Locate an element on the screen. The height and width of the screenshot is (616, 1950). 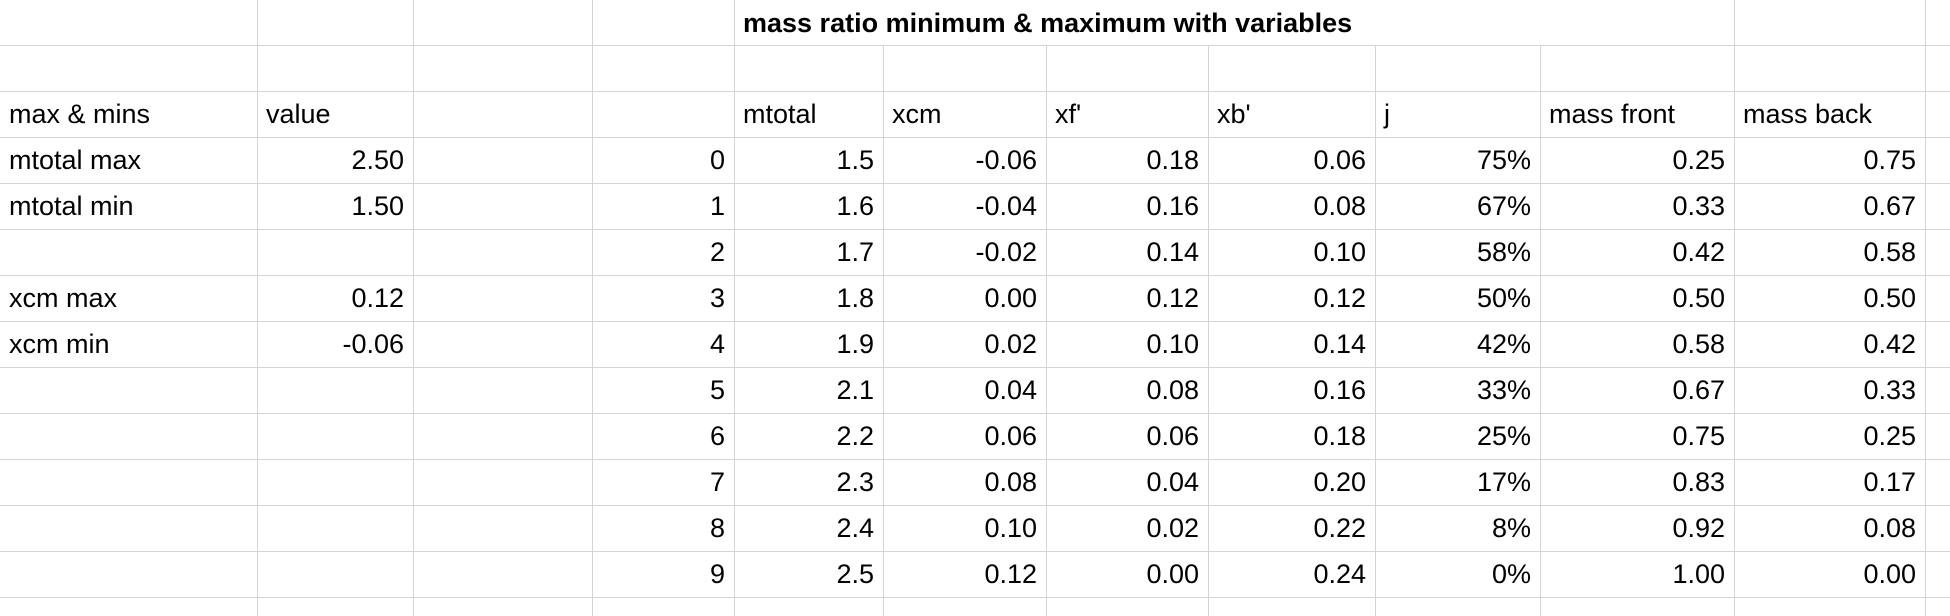
cell: mtotal is located at coordinates (780, 114).